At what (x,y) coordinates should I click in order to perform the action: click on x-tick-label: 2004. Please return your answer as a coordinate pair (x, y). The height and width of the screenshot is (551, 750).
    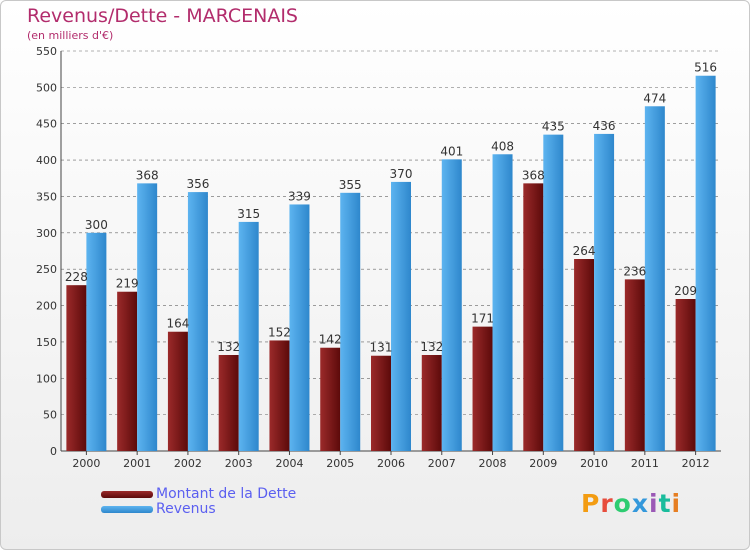
    Looking at the image, I should click on (289, 463).